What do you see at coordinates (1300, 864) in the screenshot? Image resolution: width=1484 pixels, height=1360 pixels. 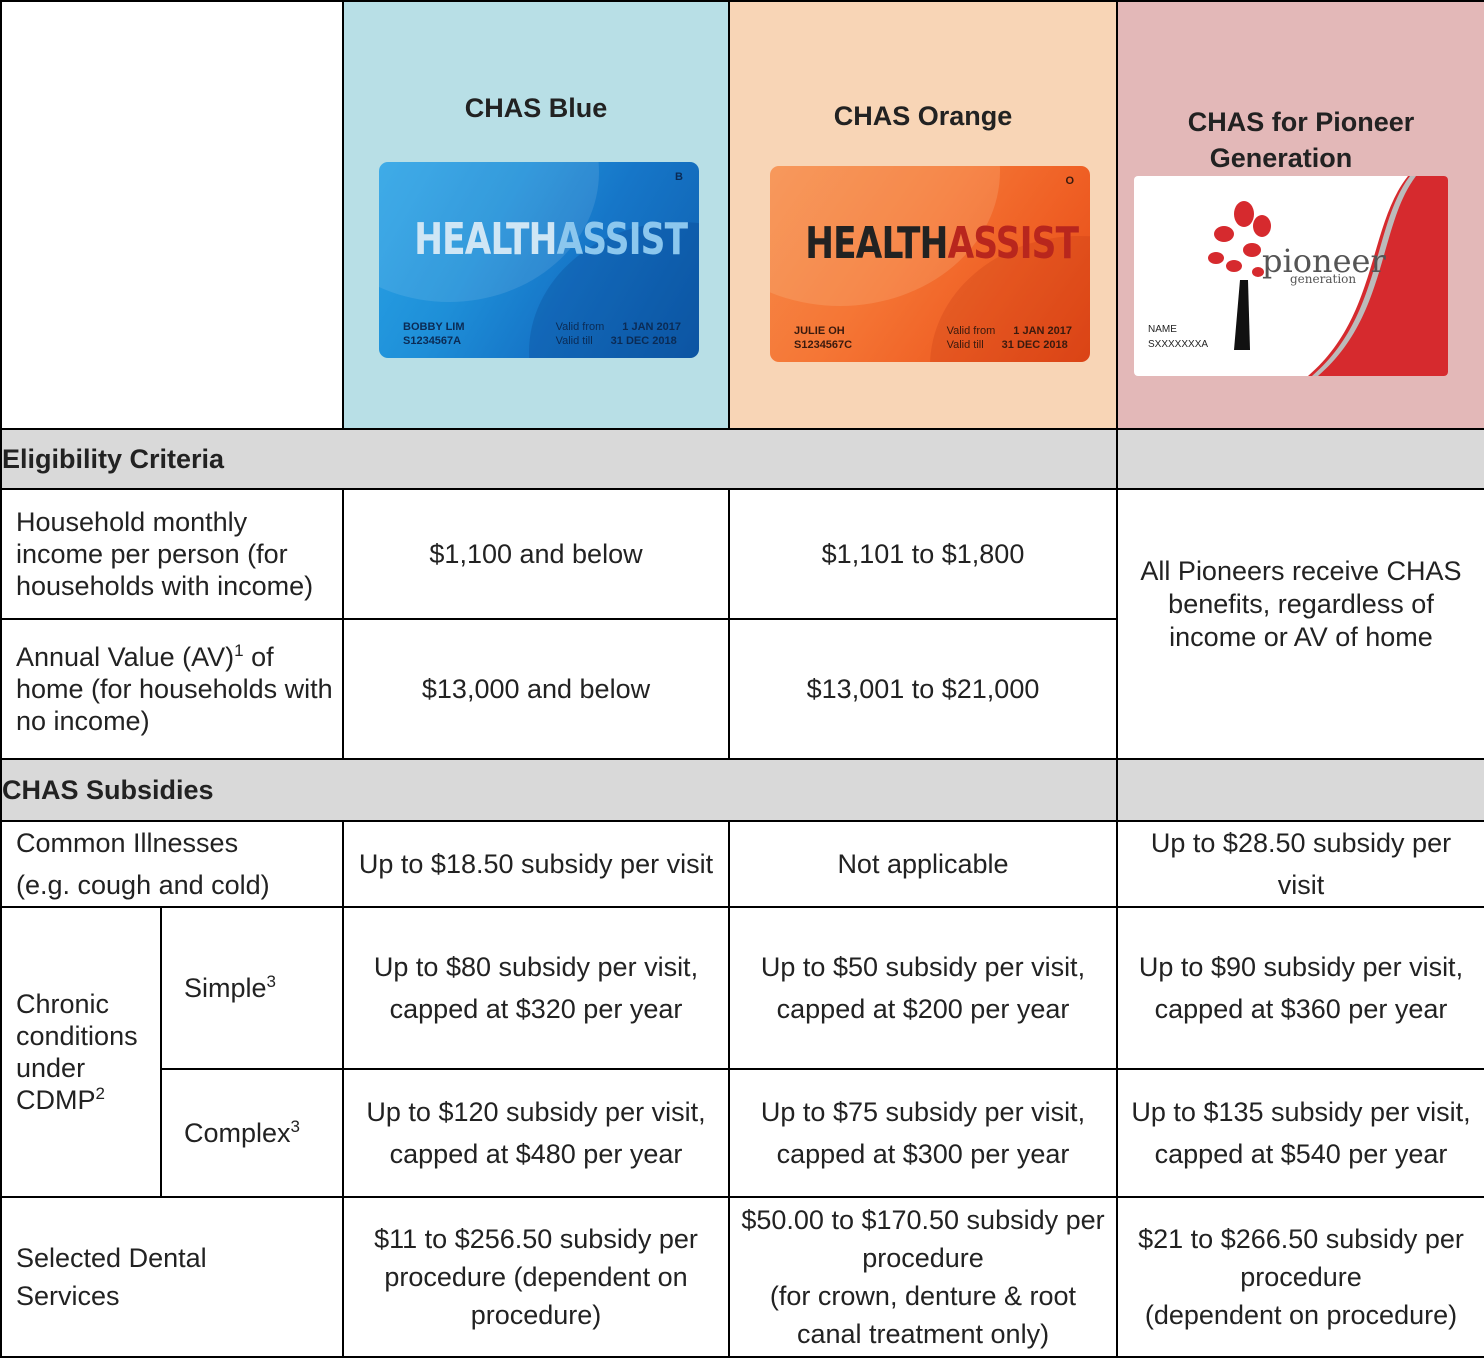 I see `common-pioneer: Up to $28.50 subsidy per visit` at bounding box center [1300, 864].